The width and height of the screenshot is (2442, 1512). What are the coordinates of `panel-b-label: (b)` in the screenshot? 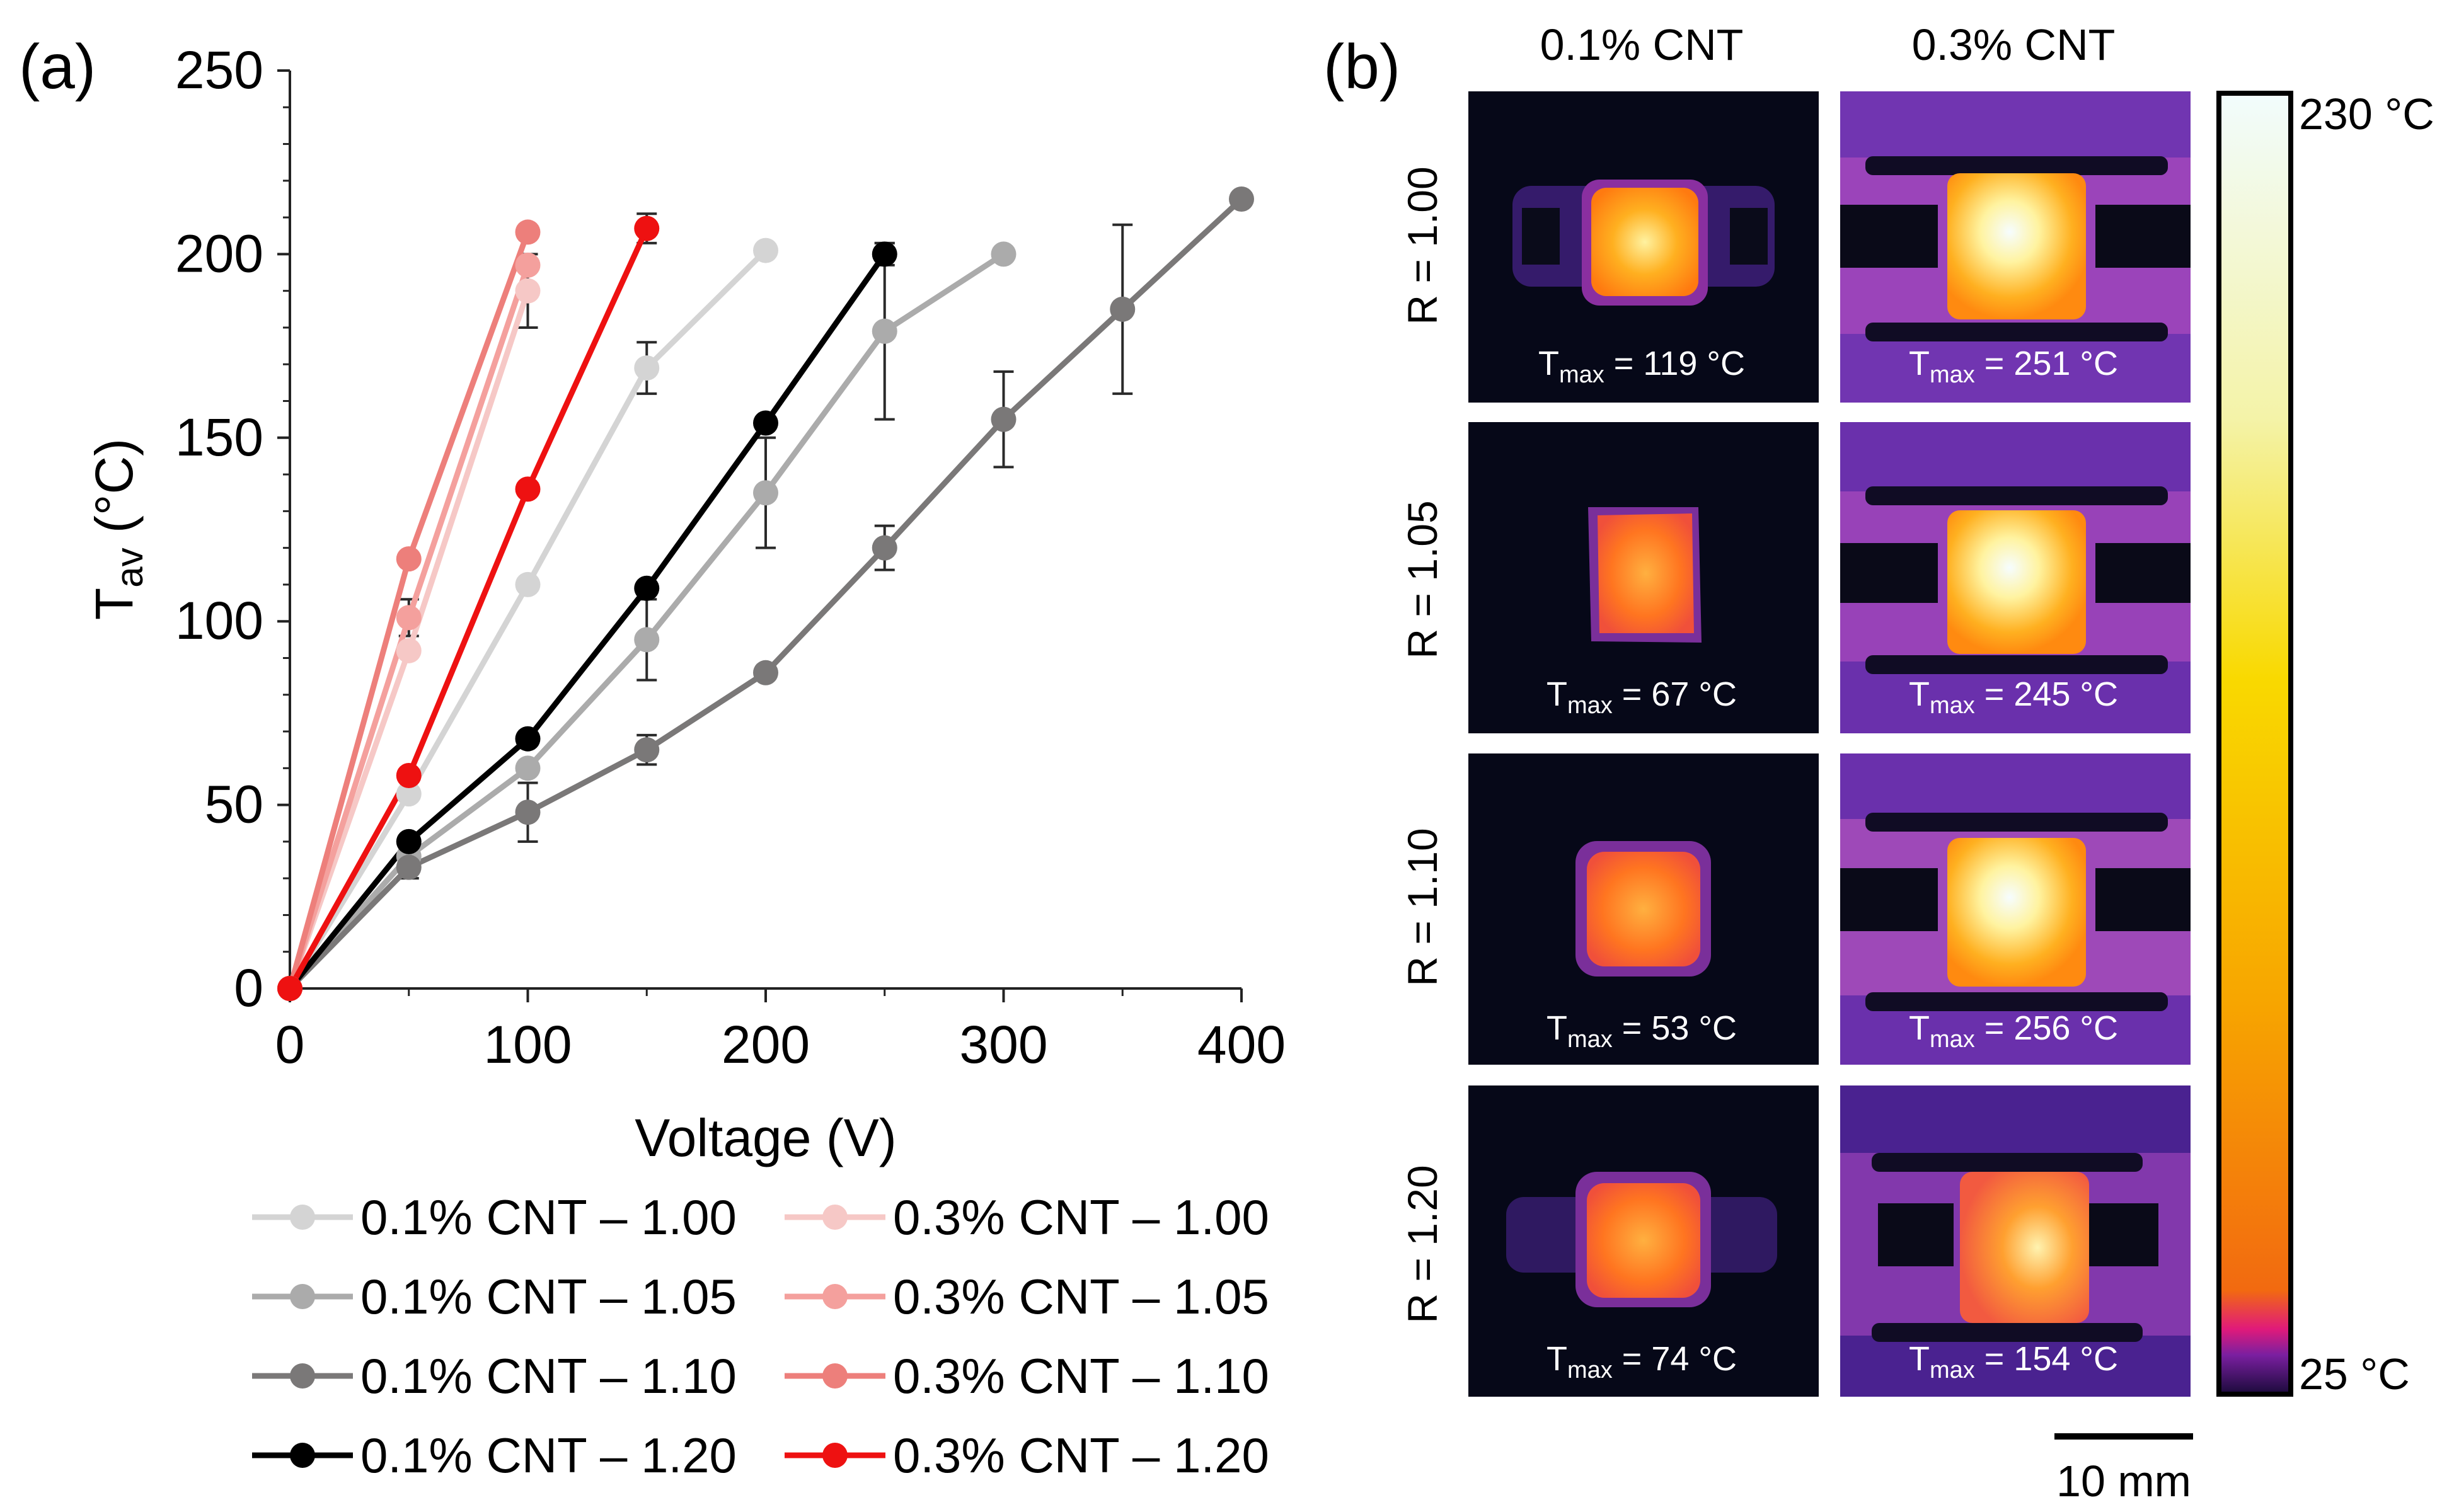 It's located at (1361, 67).